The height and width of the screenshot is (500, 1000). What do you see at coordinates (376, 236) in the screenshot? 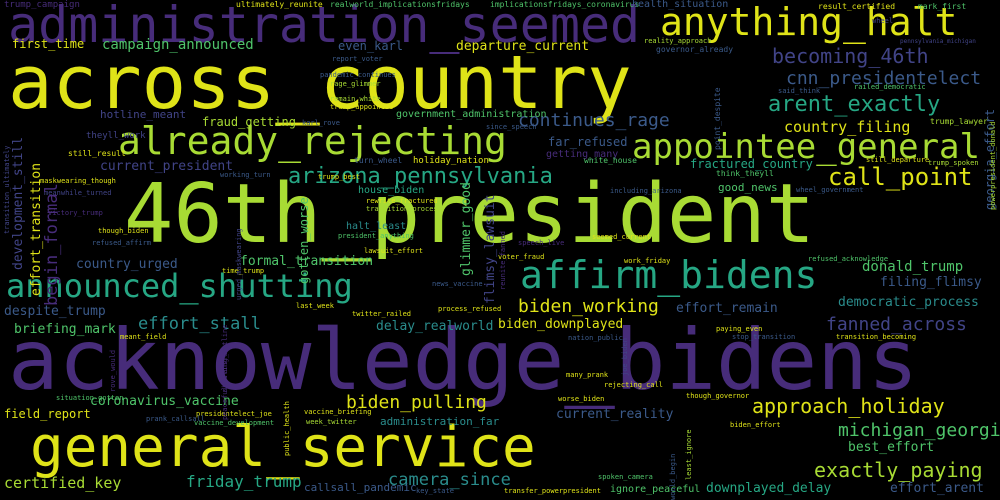
I see `cloud-word: president_anything` at bounding box center [376, 236].